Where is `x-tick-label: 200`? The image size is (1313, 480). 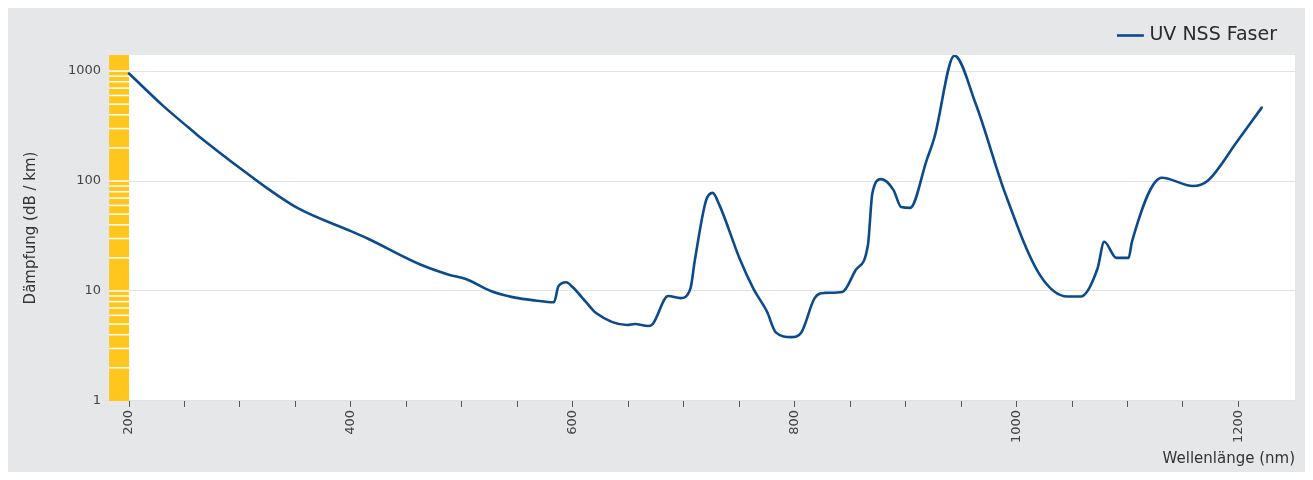
x-tick-label: 200 is located at coordinates (128, 422).